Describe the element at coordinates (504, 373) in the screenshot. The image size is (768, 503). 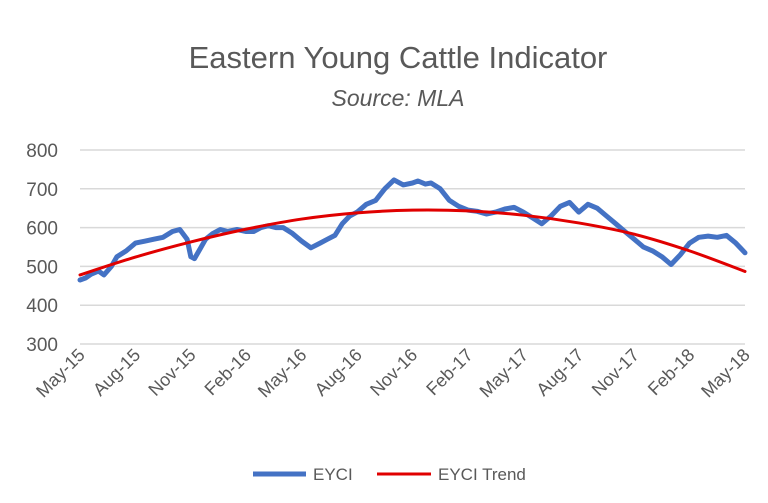
I see `x-tick-label: May-17` at that location.